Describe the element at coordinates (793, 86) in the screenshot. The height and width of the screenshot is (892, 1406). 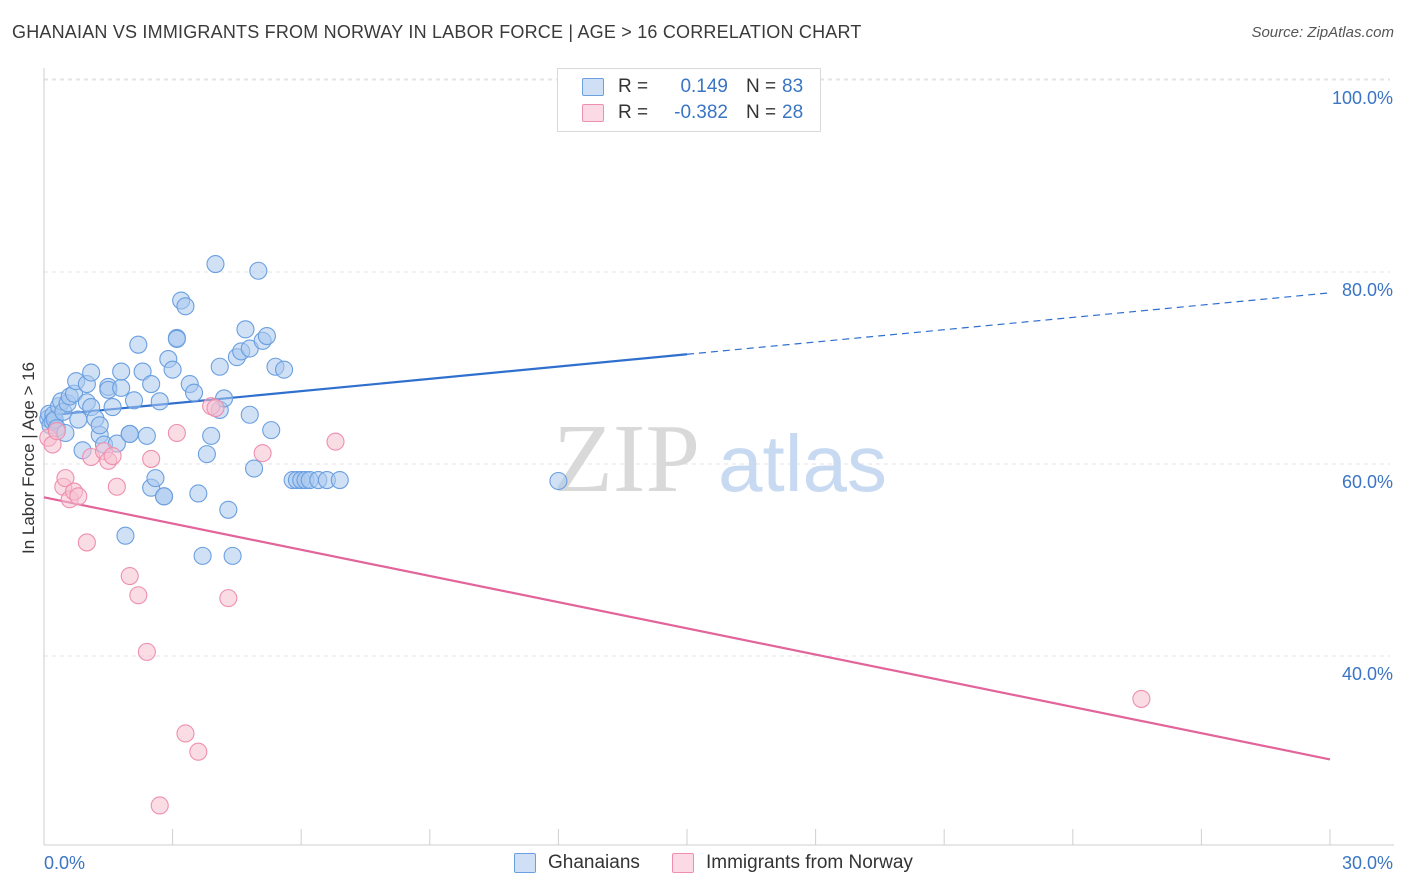
I see `legend-n-value: 83` at that location.